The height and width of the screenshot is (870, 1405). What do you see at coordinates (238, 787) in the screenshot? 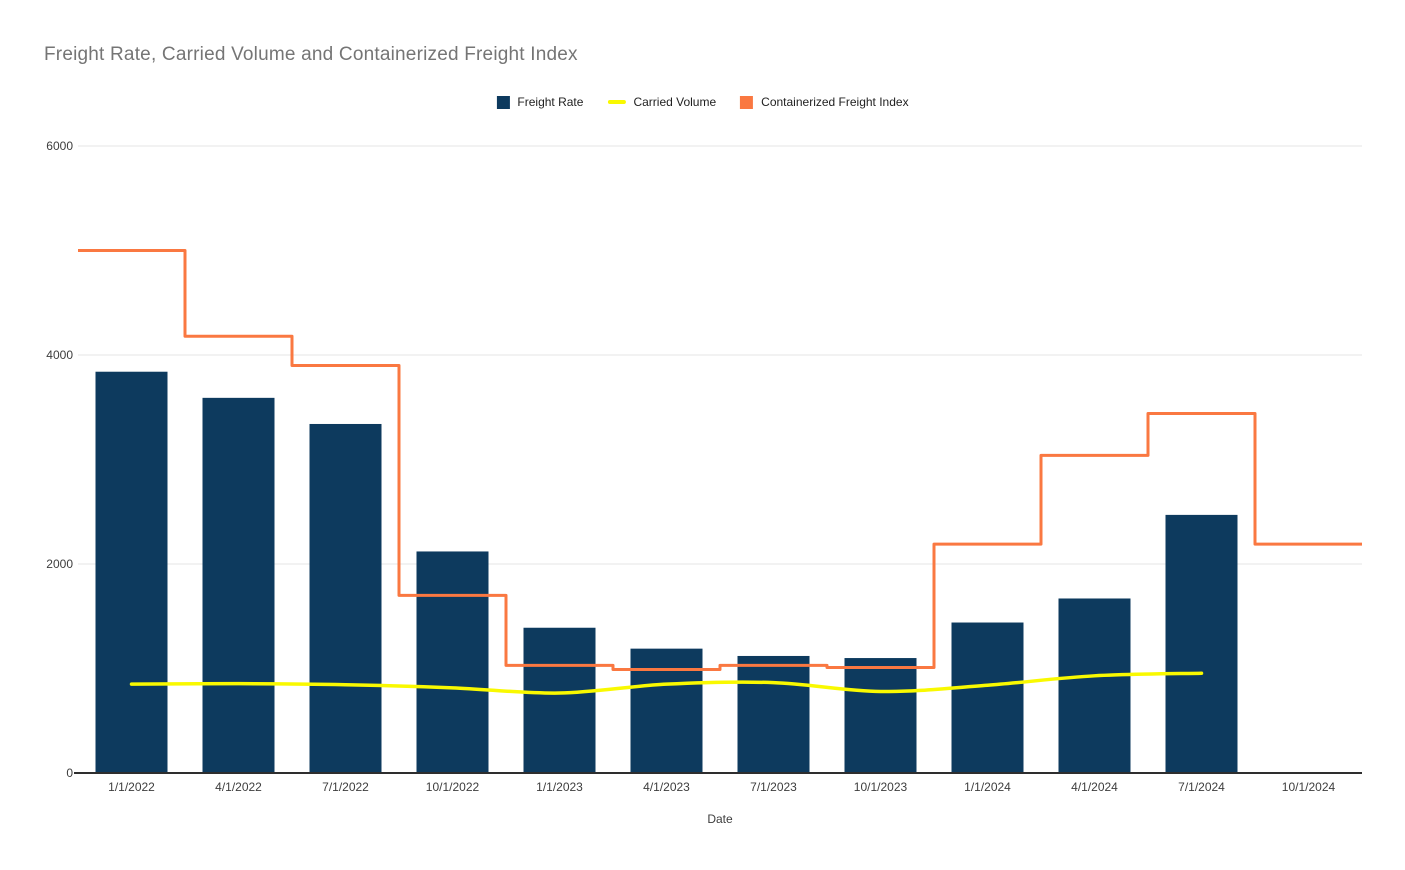
I see `x-tick-label: 4/1/2022` at bounding box center [238, 787].